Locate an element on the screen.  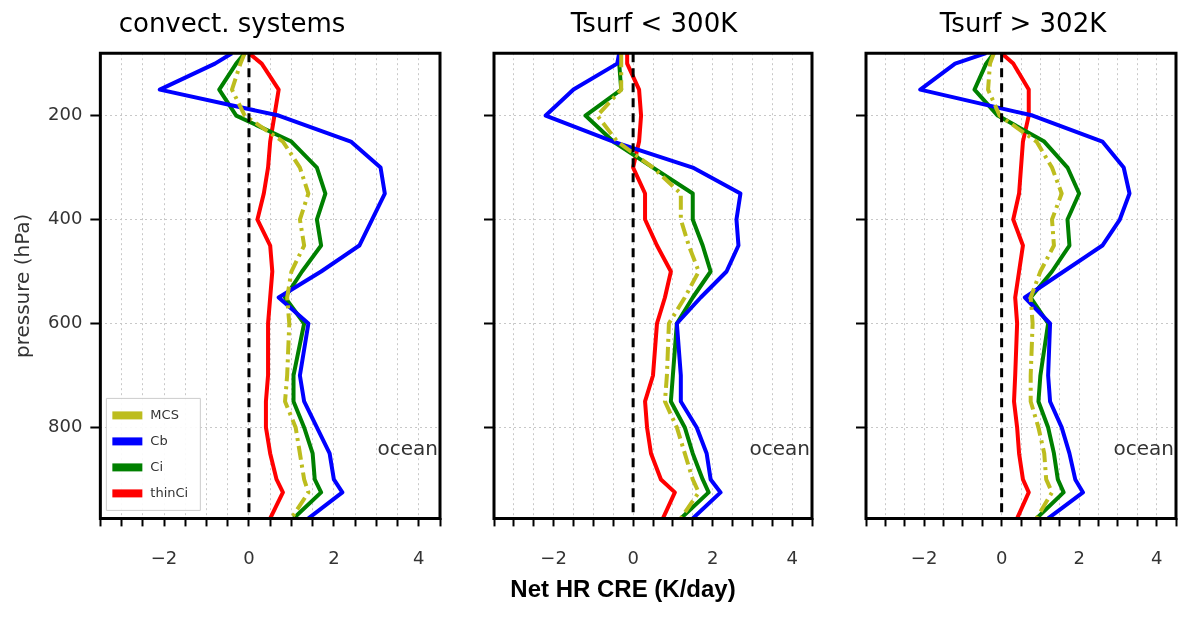
chart-title: Tsurf < 300K is located at coordinates (654, 23).